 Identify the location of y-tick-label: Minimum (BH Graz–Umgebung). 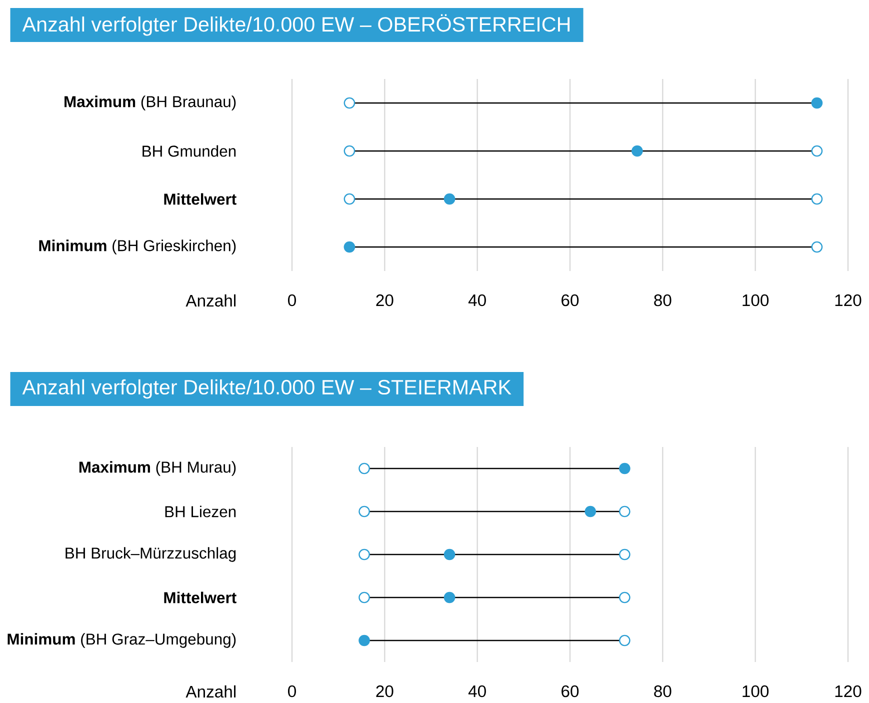
(122, 640).